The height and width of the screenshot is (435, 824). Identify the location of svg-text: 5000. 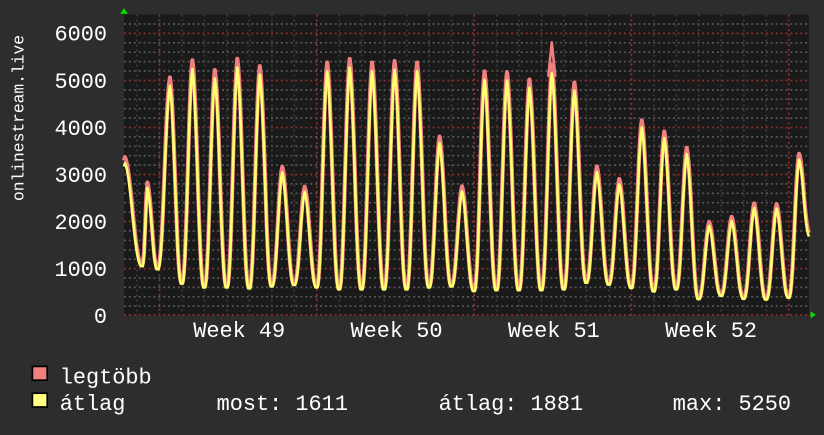
(80, 82).